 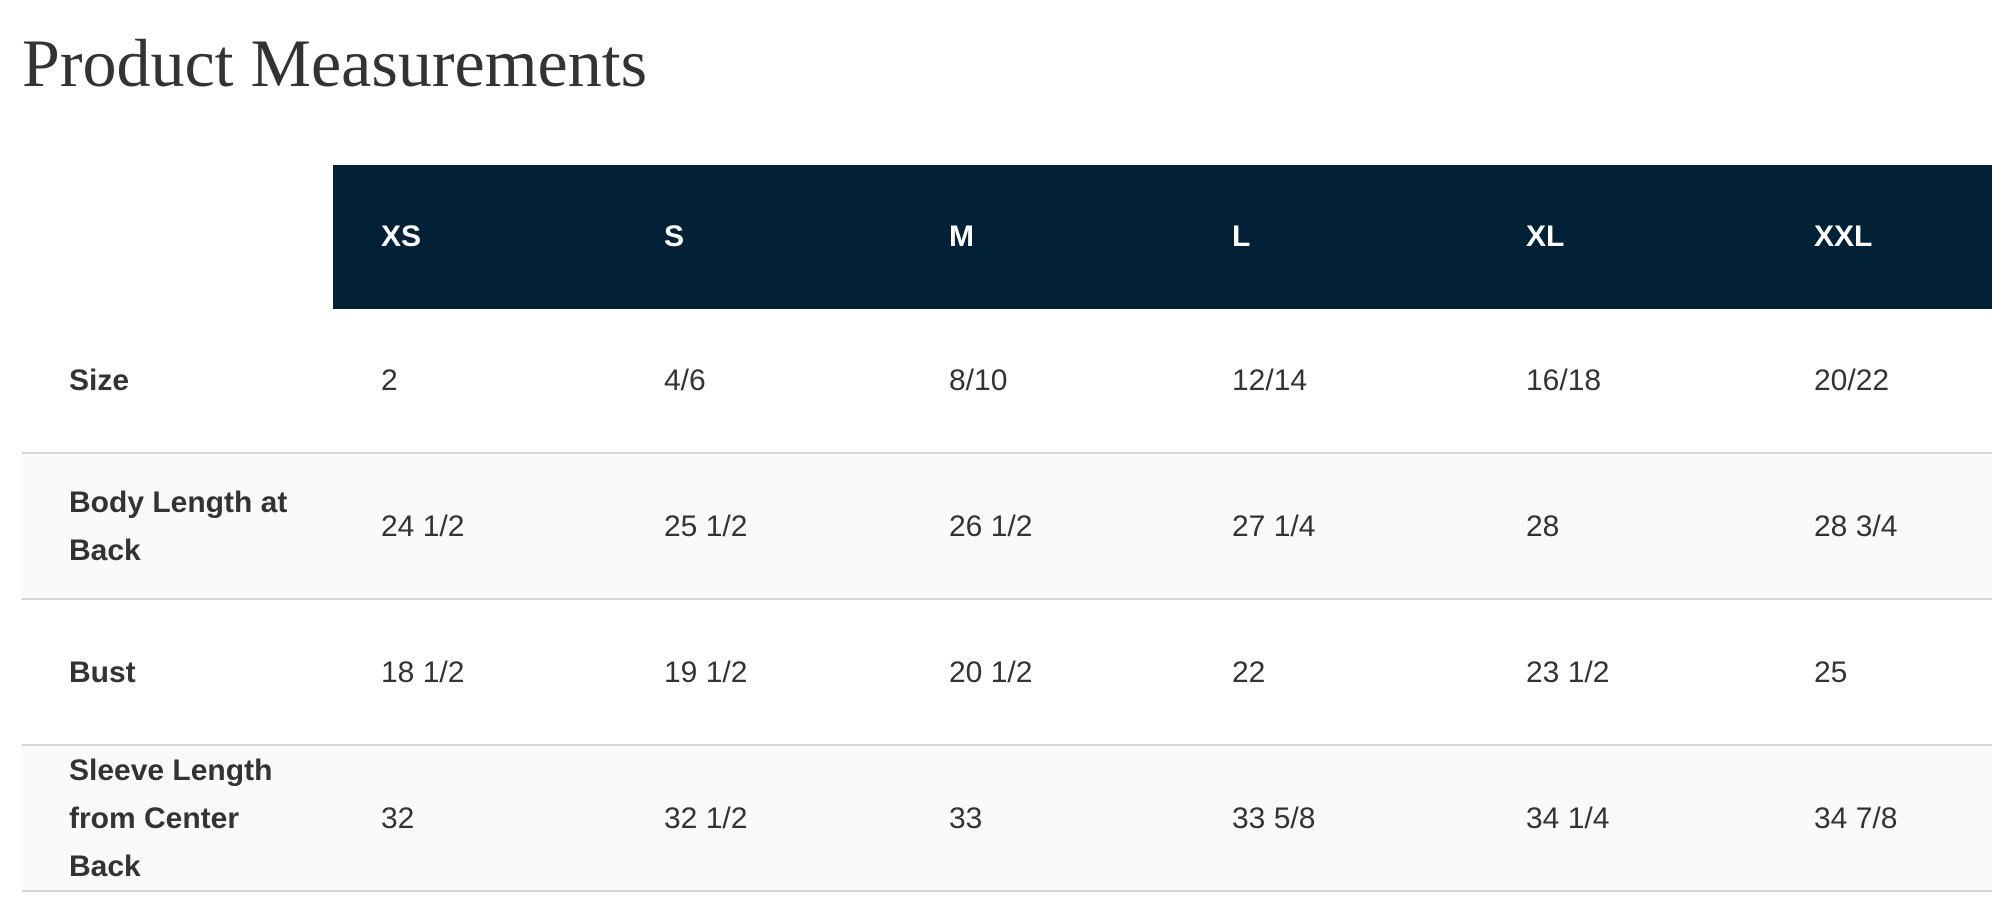 I want to click on table-cell: 20 1/2, so click(x=991, y=672).